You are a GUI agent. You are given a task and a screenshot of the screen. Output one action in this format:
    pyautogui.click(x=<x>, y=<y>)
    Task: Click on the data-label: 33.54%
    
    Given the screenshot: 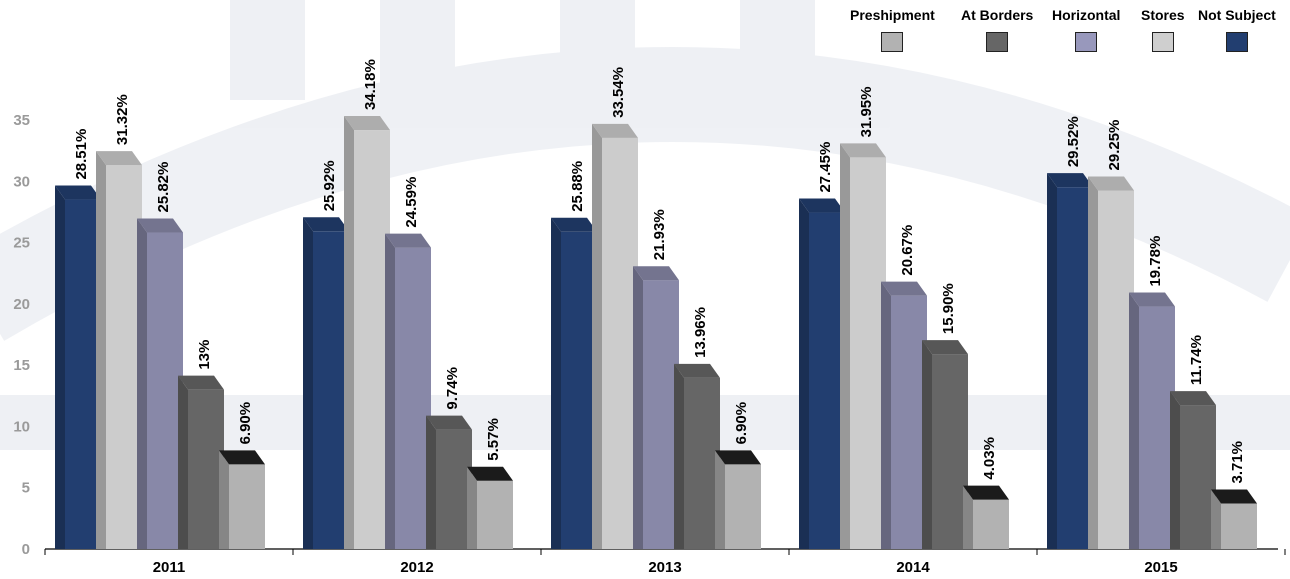 What is the action you would take?
    pyautogui.click(x=618, y=92)
    